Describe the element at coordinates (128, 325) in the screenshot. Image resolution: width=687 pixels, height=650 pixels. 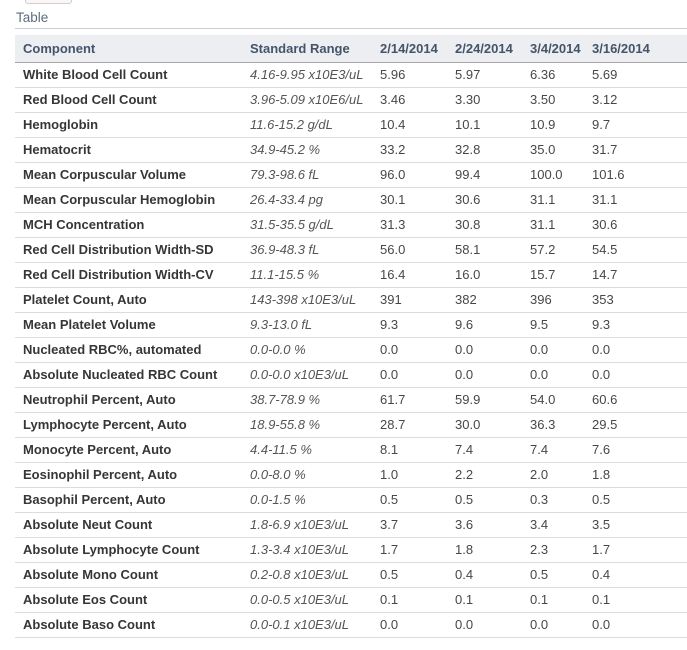
I see `component-cell: Mean Platelet Volume` at that location.